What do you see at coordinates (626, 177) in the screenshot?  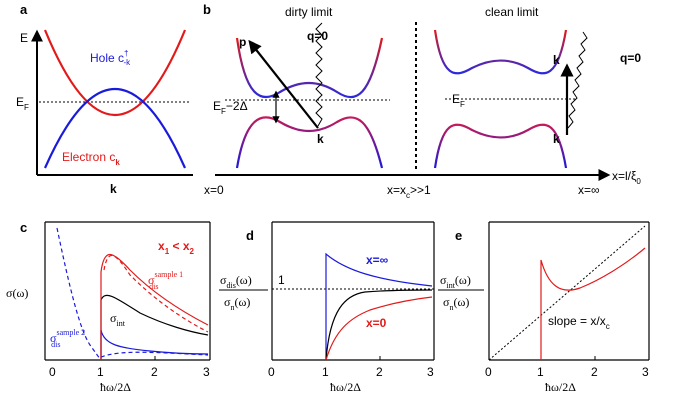 I see `panel-b-axis-label: x=l/ξ0` at bounding box center [626, 177].